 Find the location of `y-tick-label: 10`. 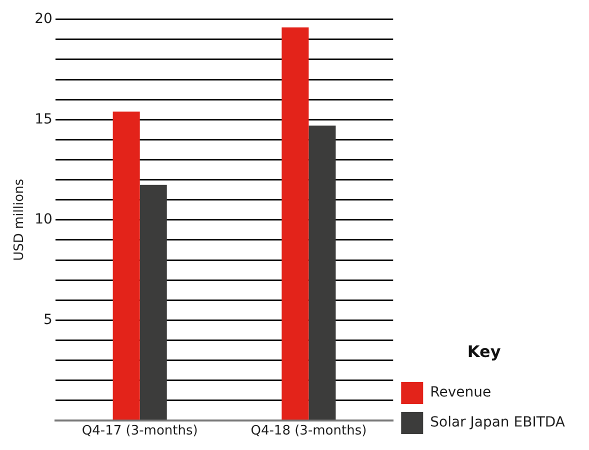

y-tick-label: 10 is located at coordinates (43, 220).